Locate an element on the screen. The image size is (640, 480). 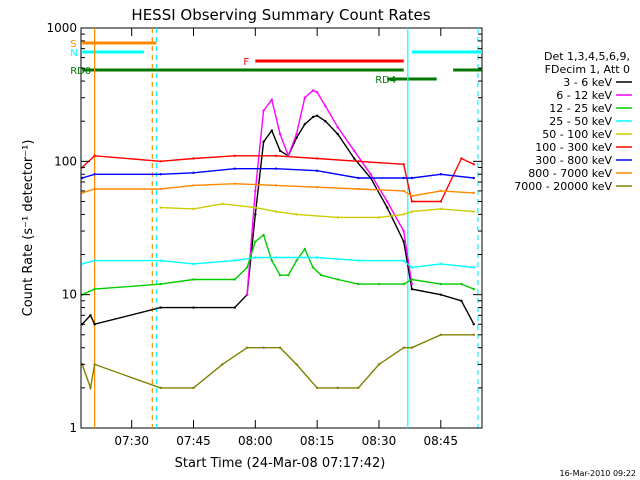
legend-header: FDecim 1, Att 0 is located at coordinates (587, 69).